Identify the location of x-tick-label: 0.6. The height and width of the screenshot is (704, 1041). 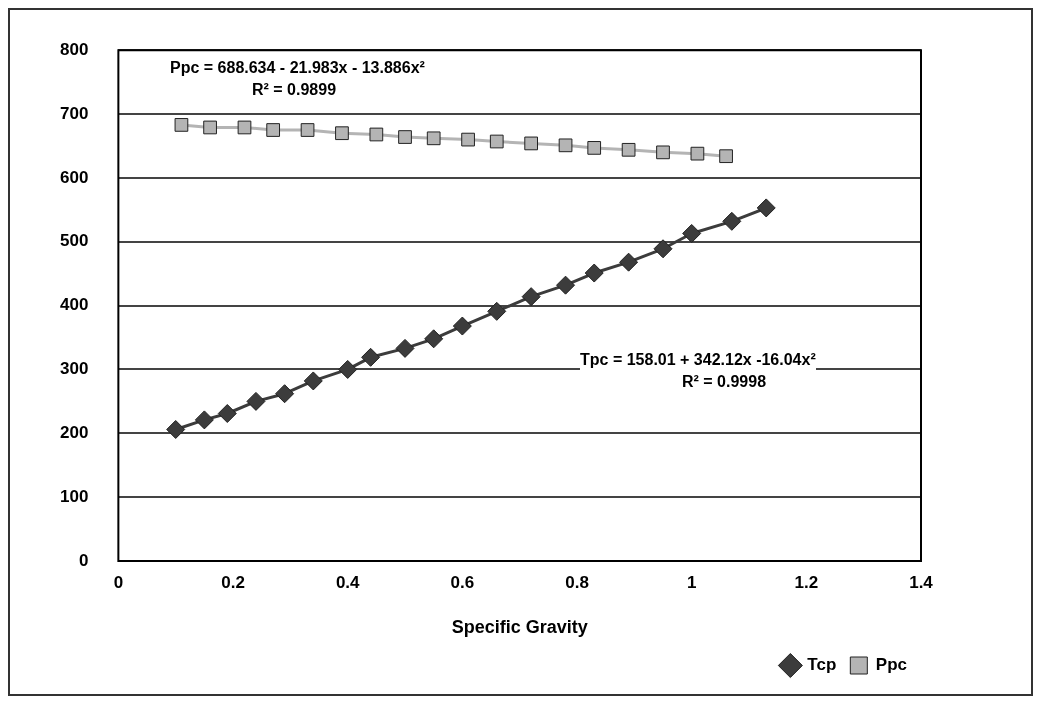
(462, 582).